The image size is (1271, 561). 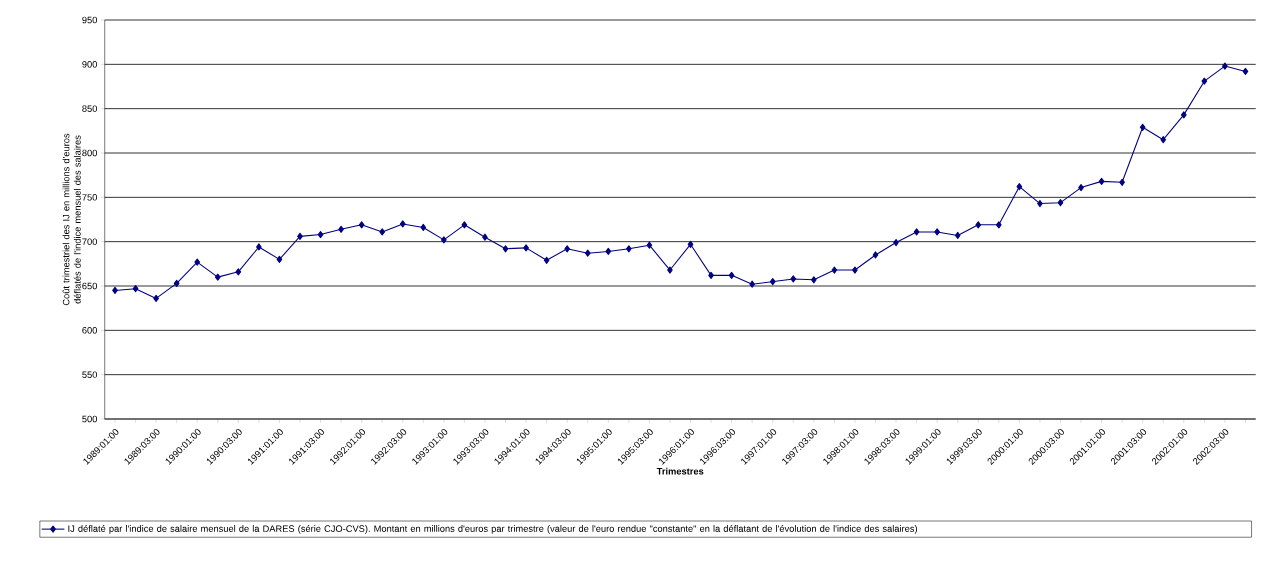 What do you see at coordinates (680, 471) in the screenshot?
I see `x-axis-title: Trimestres` at bounding box center [680, 471].